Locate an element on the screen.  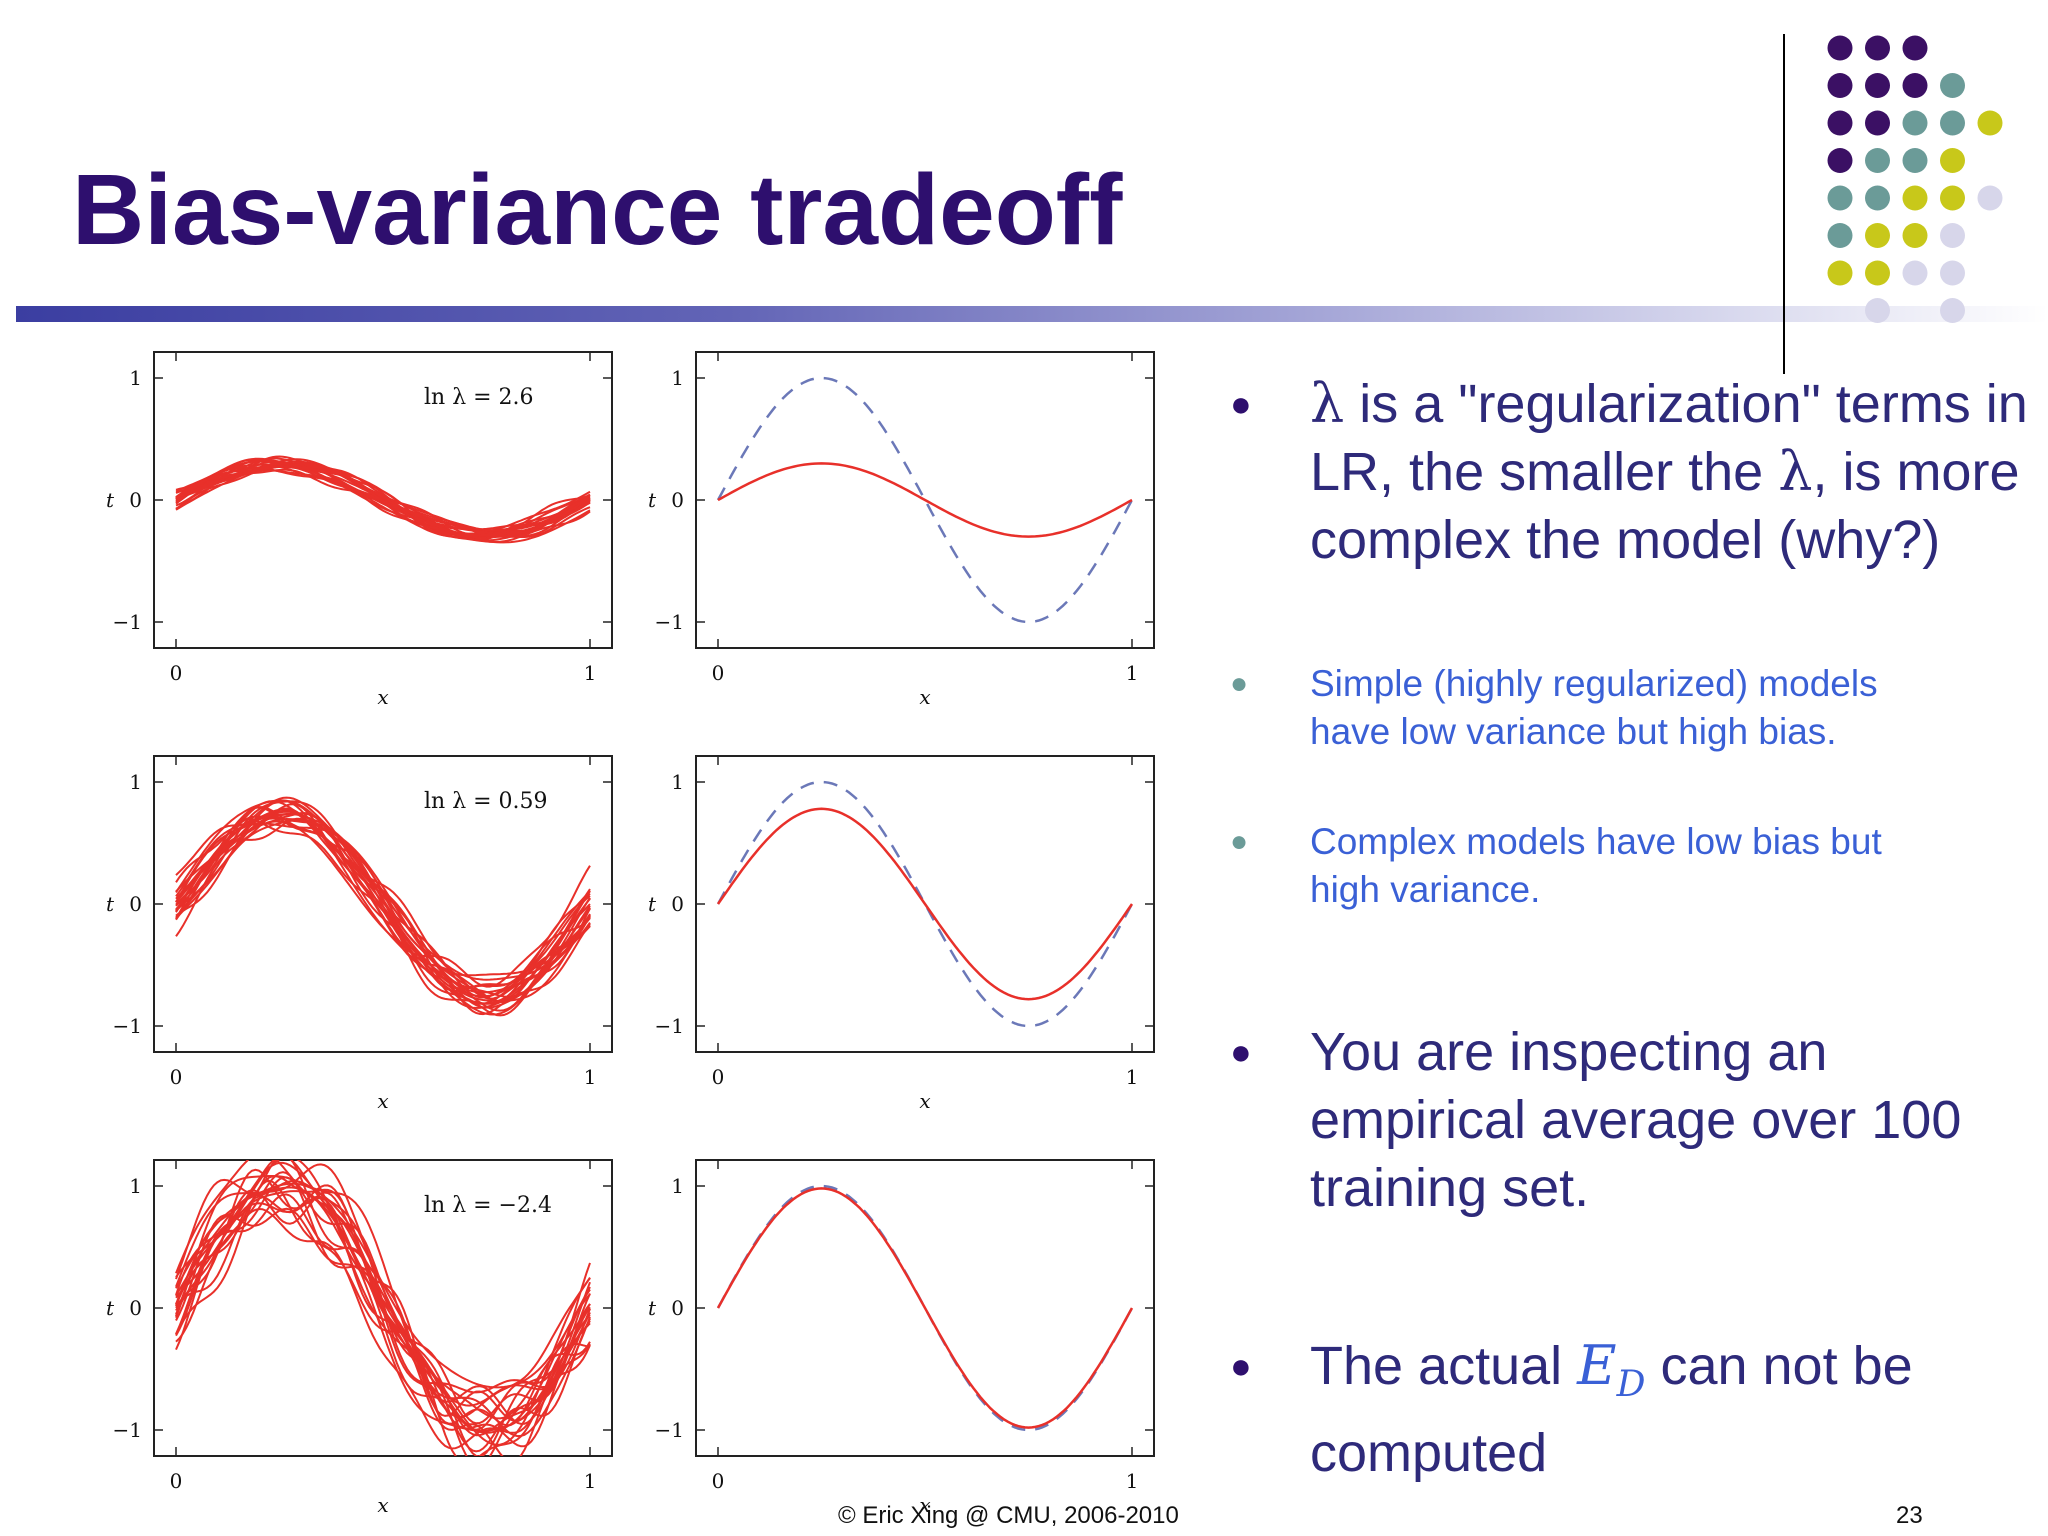
plot-panel: 1 0 −1 0 1 x t ln λ = −2.4 is located at coordinates (359, 1338).